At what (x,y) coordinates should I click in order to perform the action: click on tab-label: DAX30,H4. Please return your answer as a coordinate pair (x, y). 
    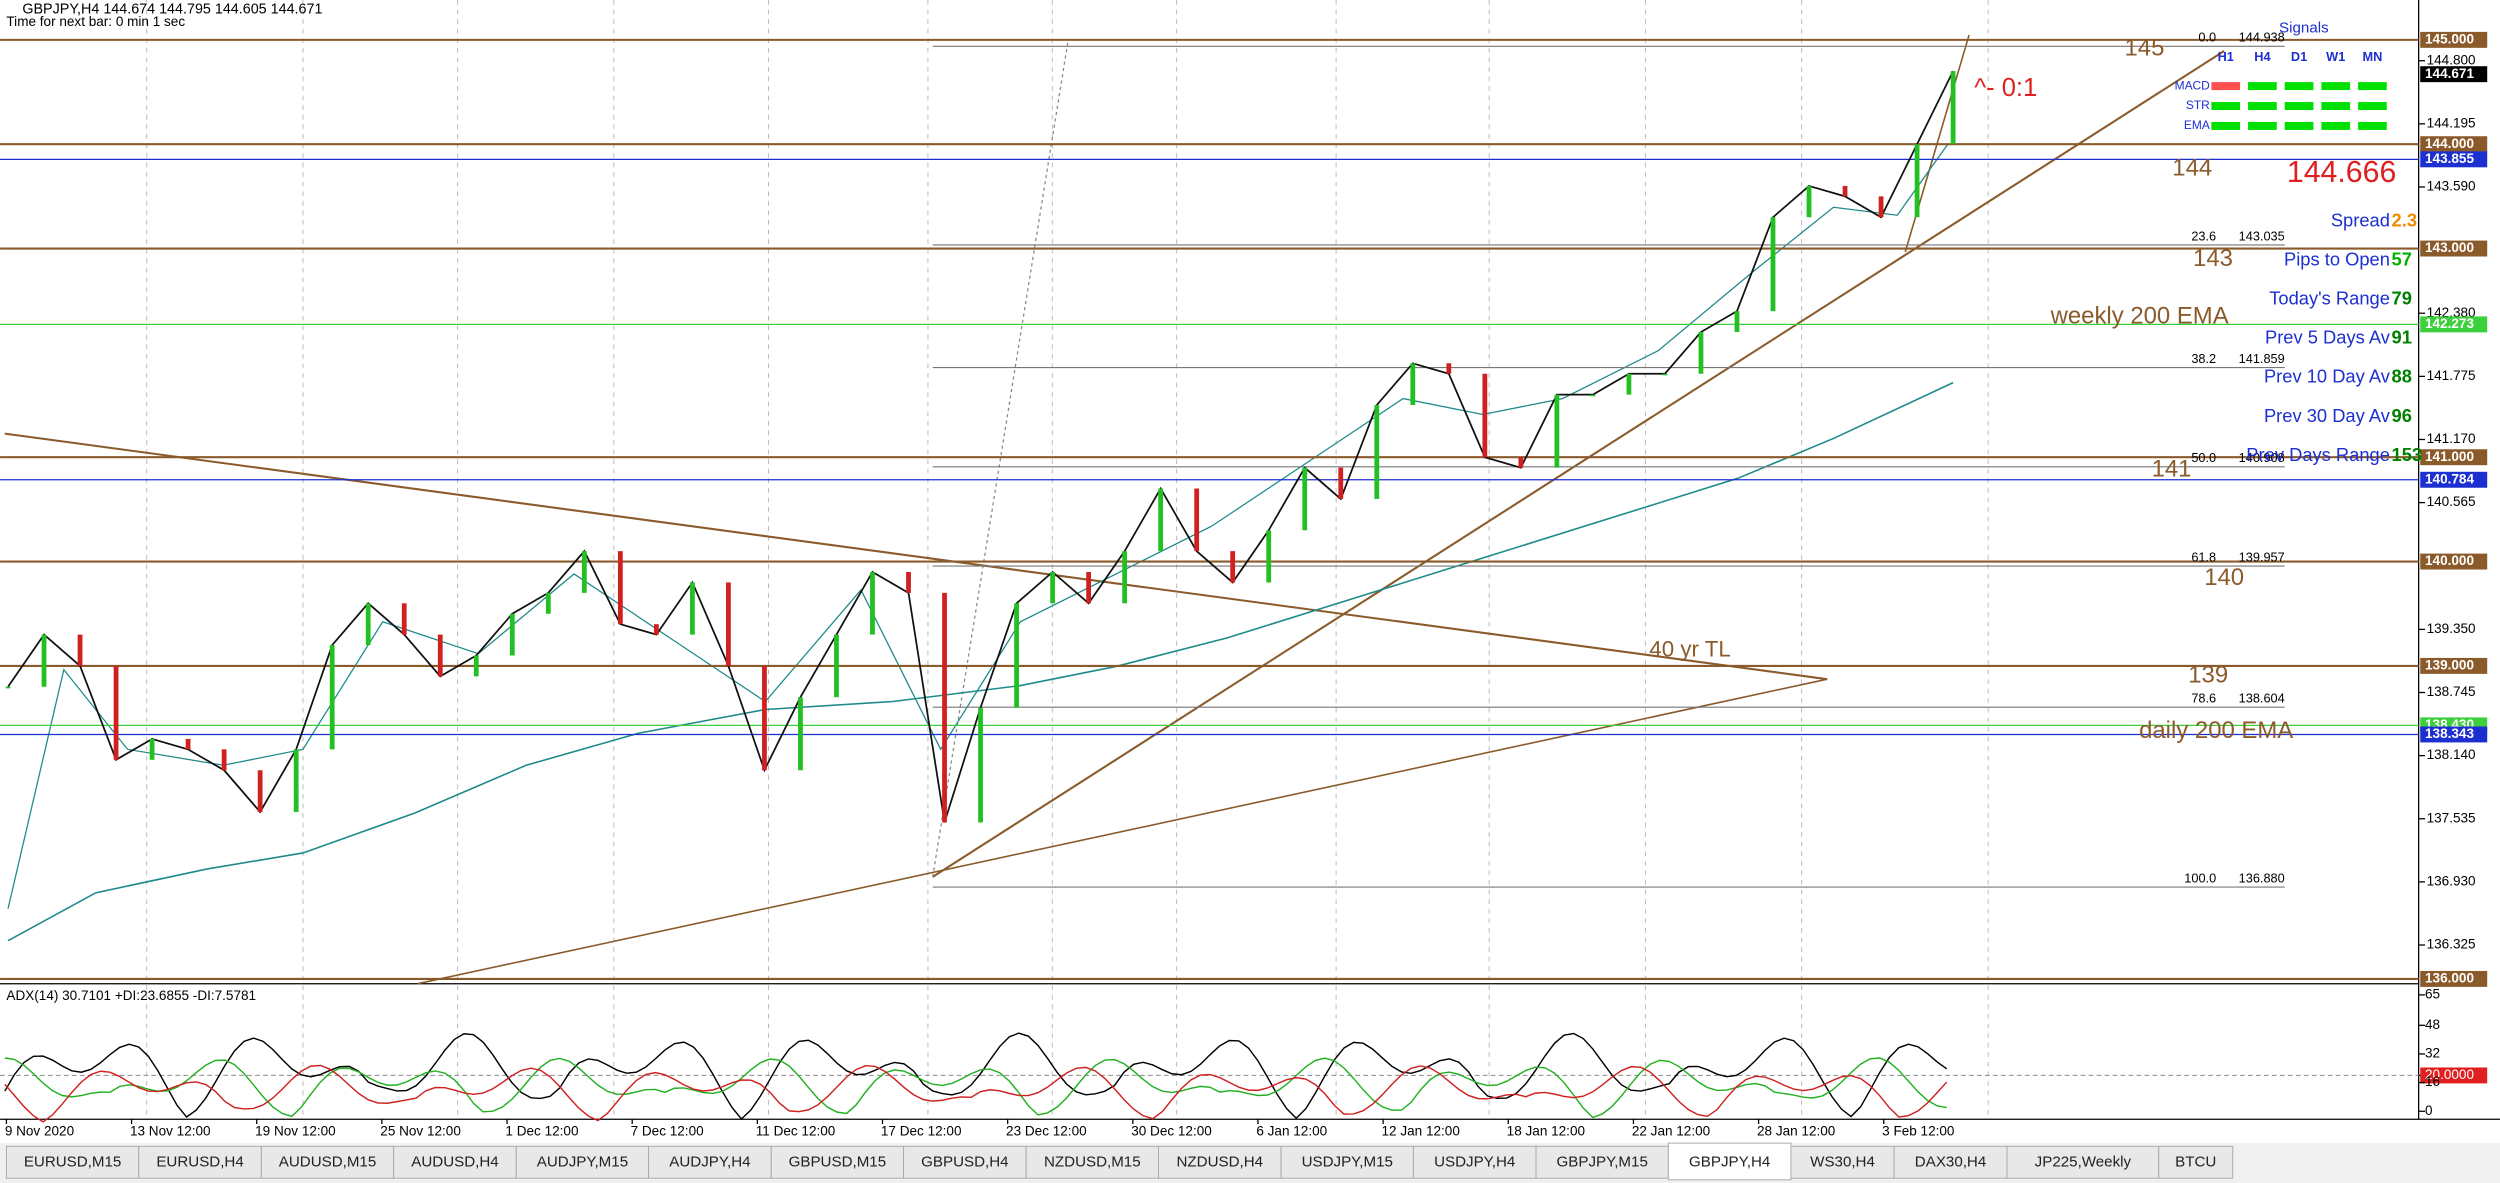
    Looking at the image, I should click on (1950, 1161).